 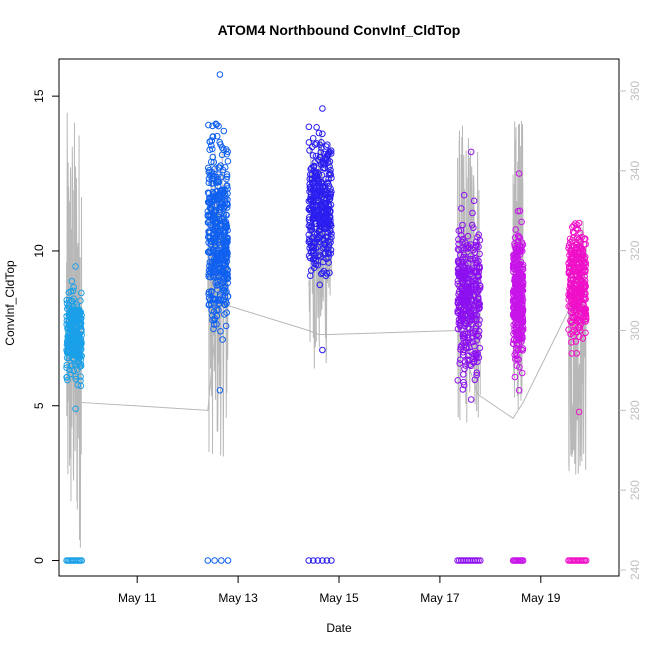 I want to click on x-tick-label: May 11, so click(x=137, y=598).